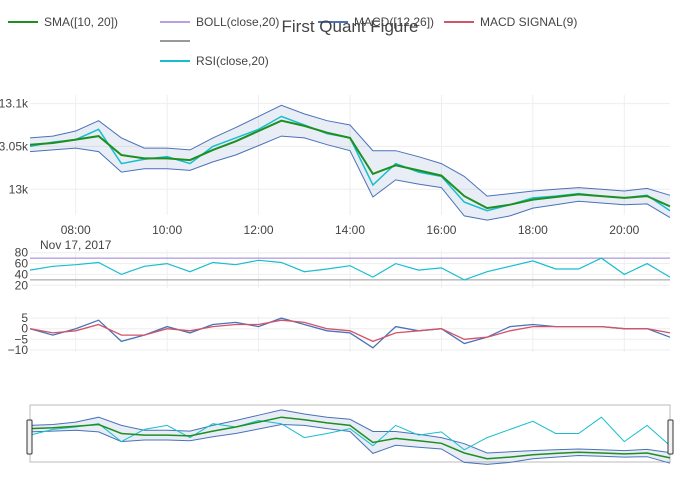  Describe the element at coordinates (76, 230) in the screenshot. I see `x-tick-label: 08:00` at that location.